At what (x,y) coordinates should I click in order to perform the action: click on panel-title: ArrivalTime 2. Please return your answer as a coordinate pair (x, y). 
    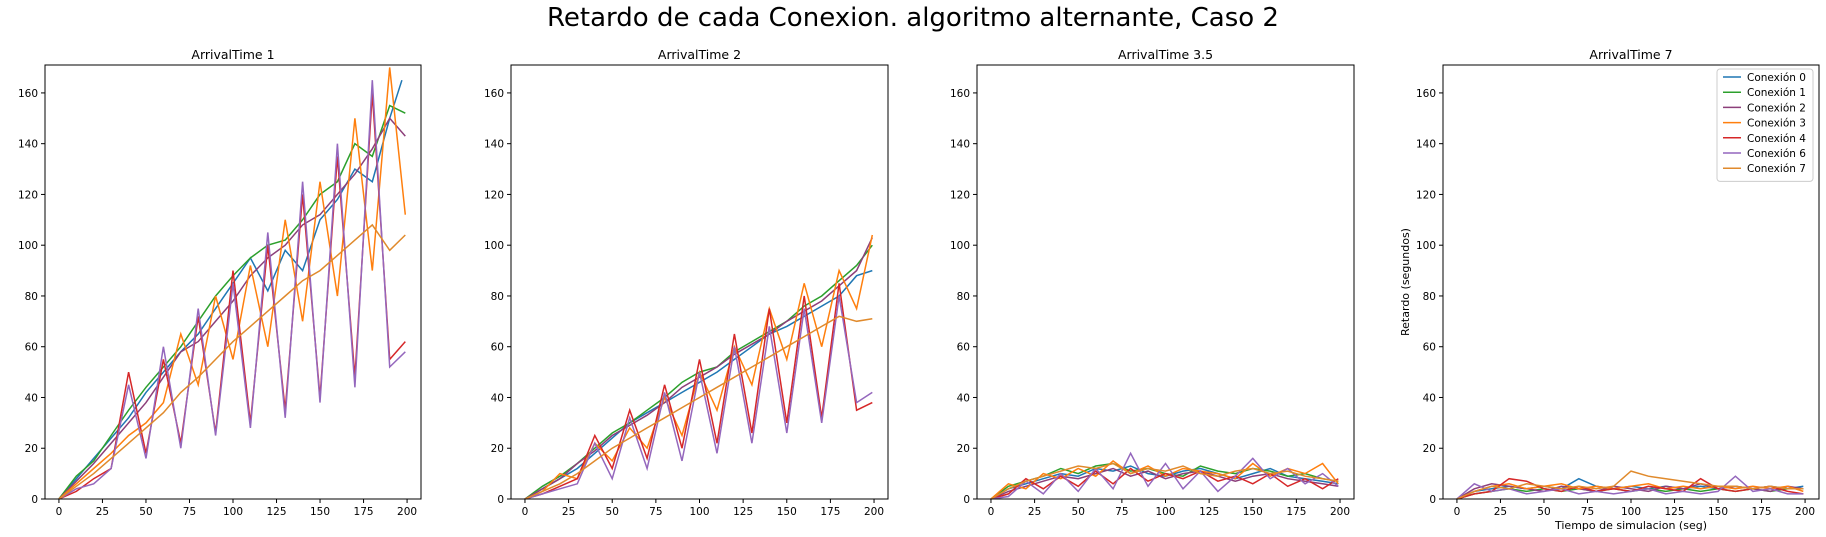
    Looking at the image, I should click on (699, 54).